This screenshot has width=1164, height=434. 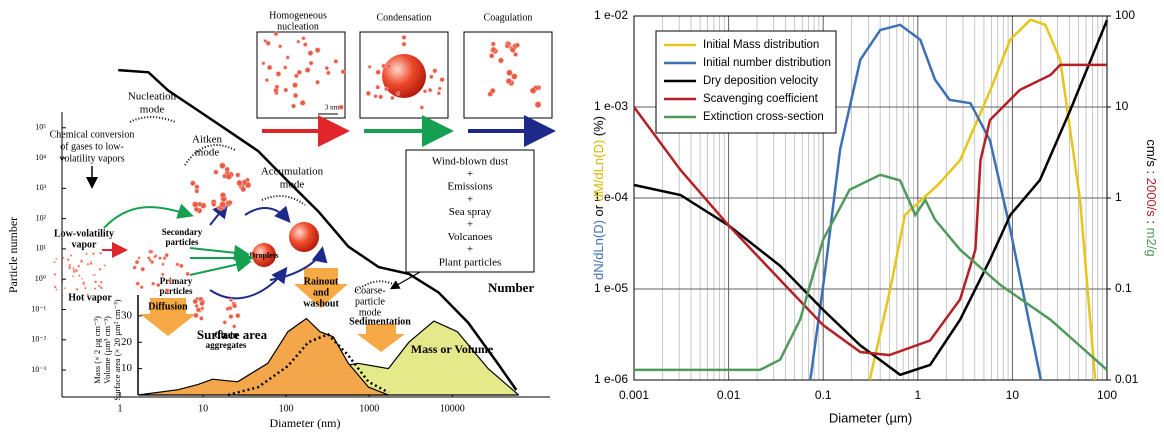 I want to click on y-axis-label: Particle number, so click(x=13, y=255).